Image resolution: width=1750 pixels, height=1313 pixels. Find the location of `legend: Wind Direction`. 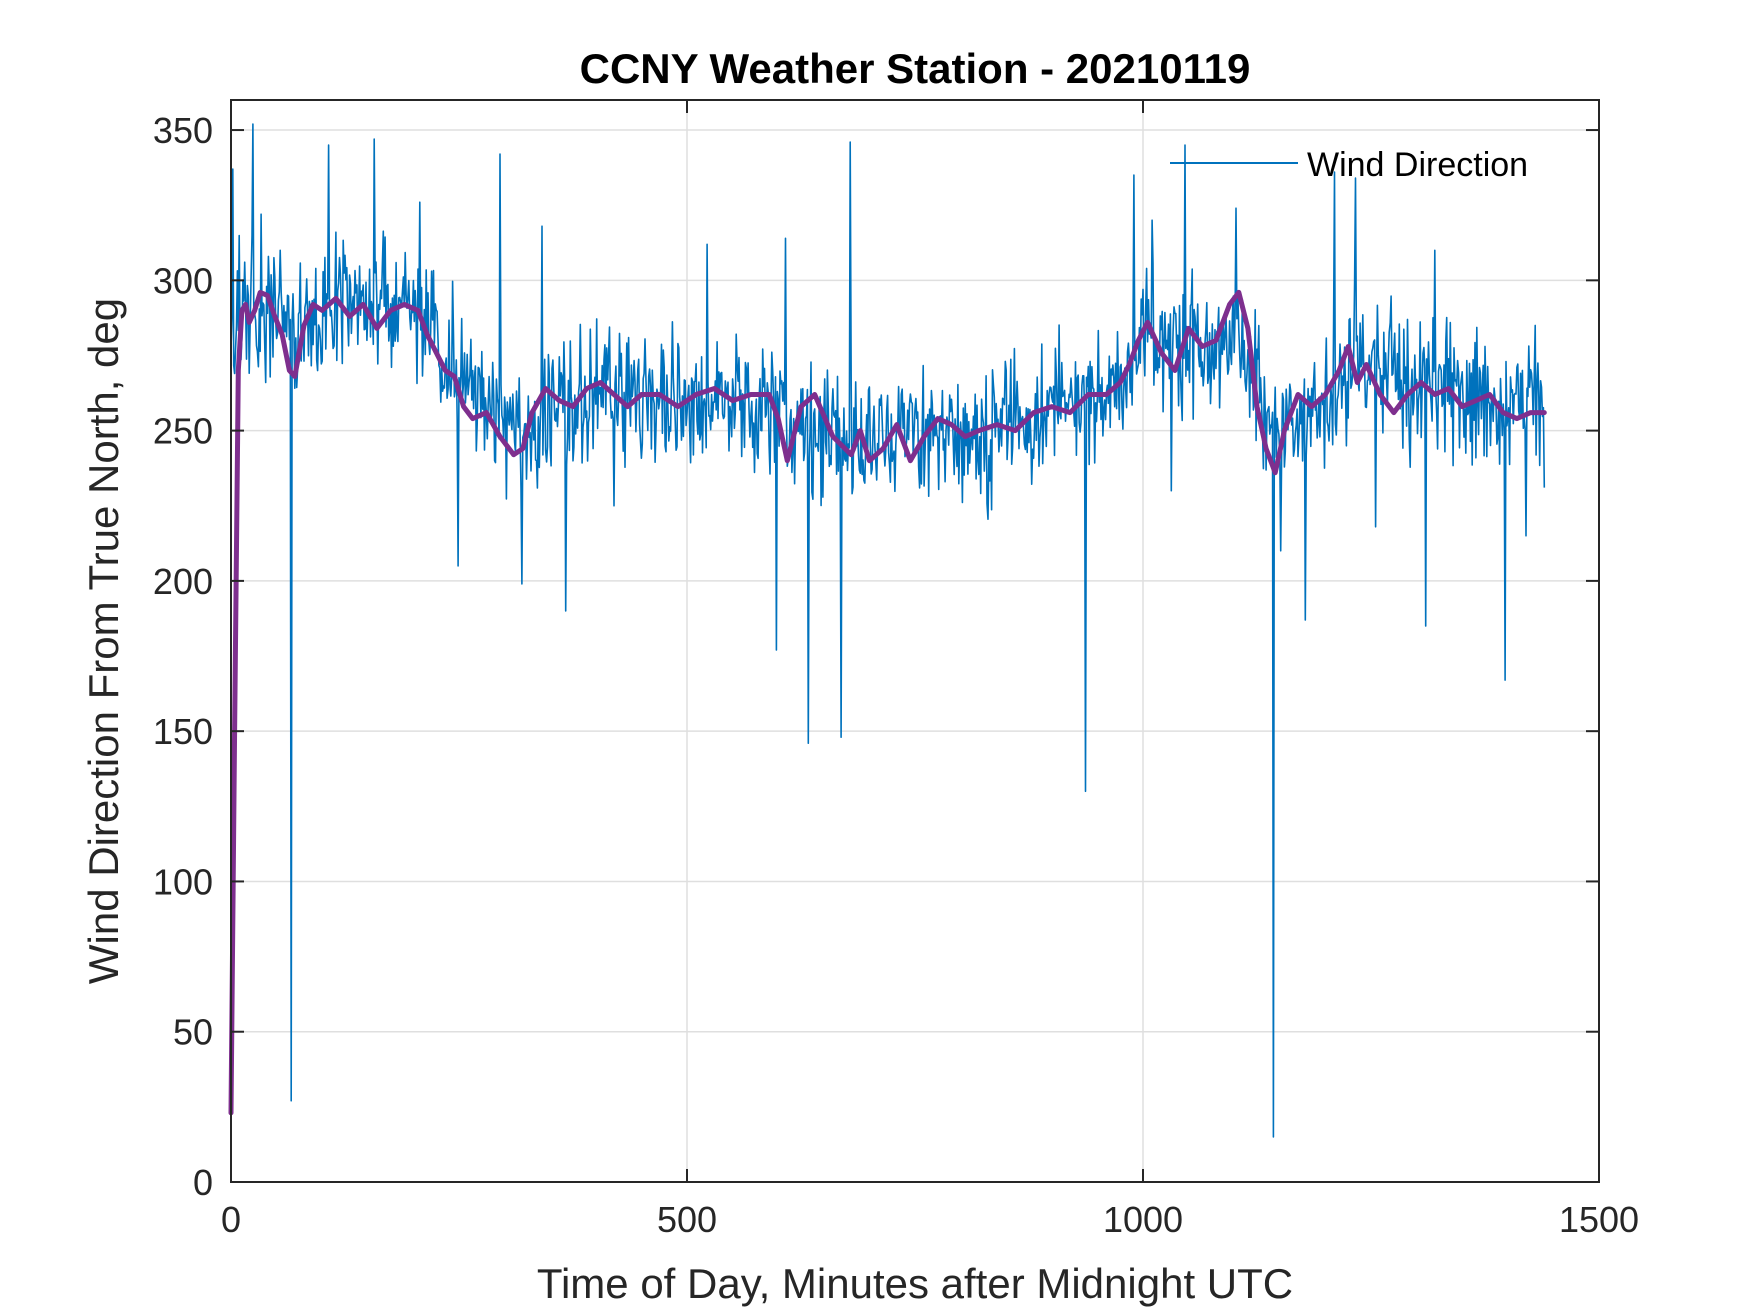

legend: Wind Direction is located at coordinates (1349, 165).